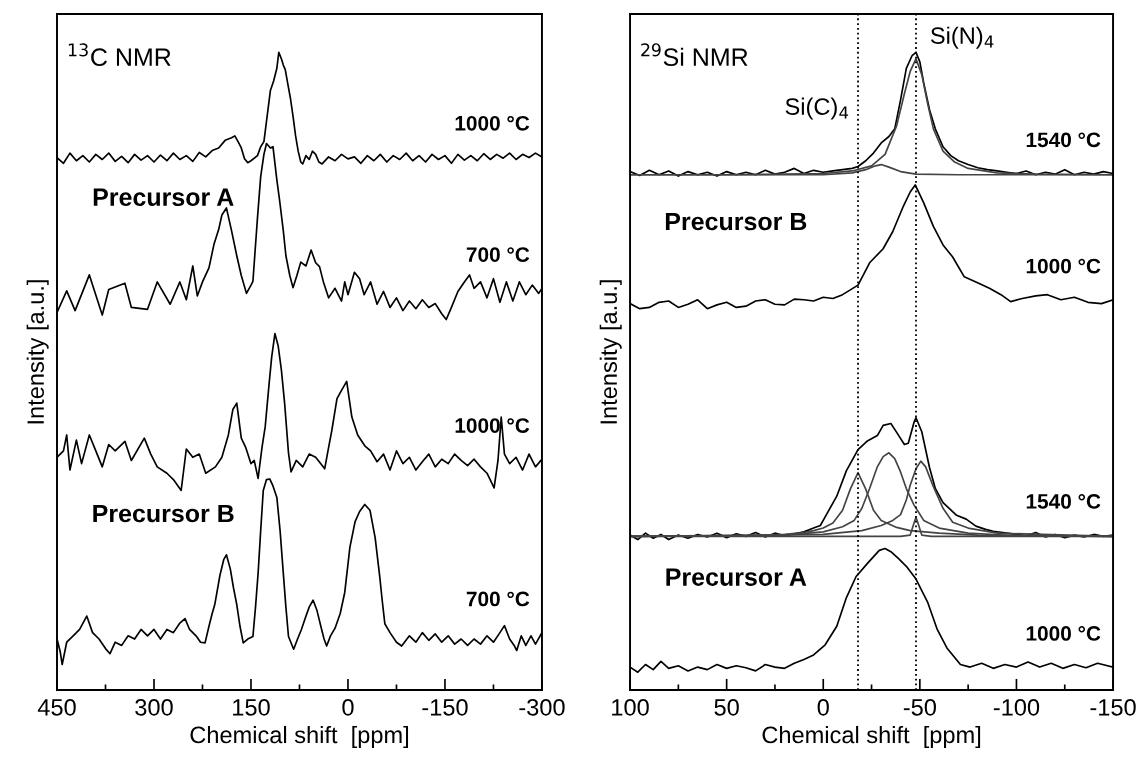  Describe the element at coordinates (119, 55) in the screenshot. I see `chart-title: $^{13}$C NMR` at that location.